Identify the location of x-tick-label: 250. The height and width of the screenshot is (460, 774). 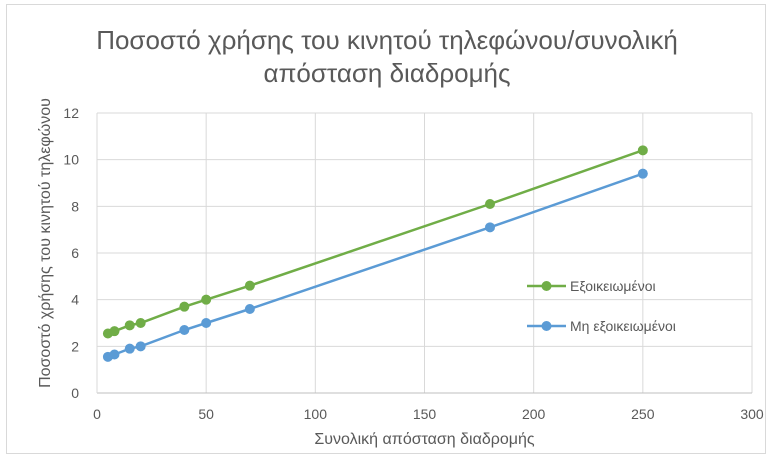
(643, 414).